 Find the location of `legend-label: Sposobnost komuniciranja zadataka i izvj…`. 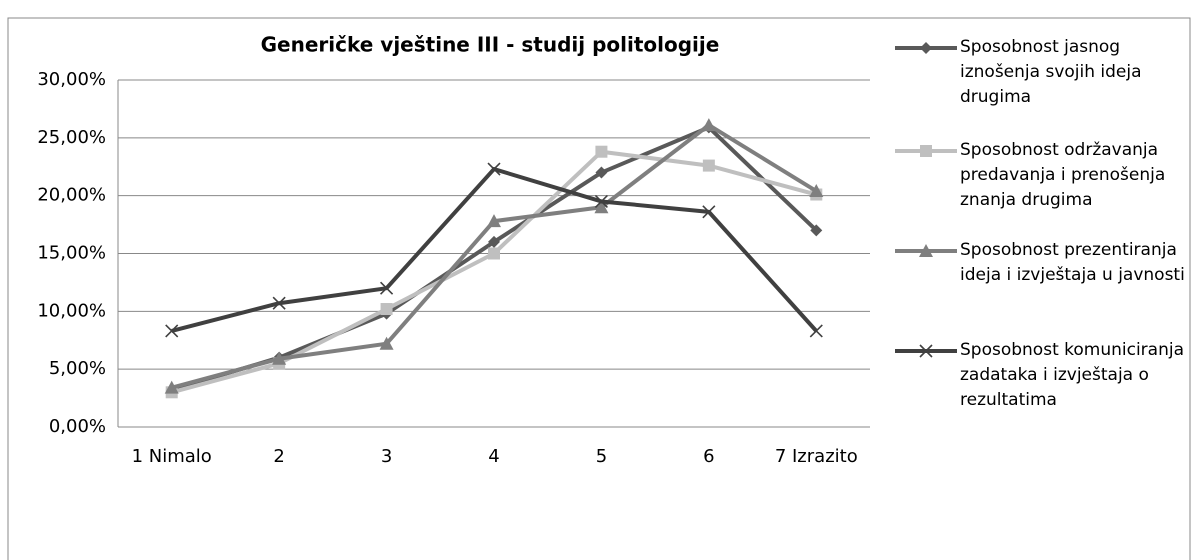

legend-label: Sposobnost komuniciranja zadataka i izvj… is located at coordinates (1072, 375).